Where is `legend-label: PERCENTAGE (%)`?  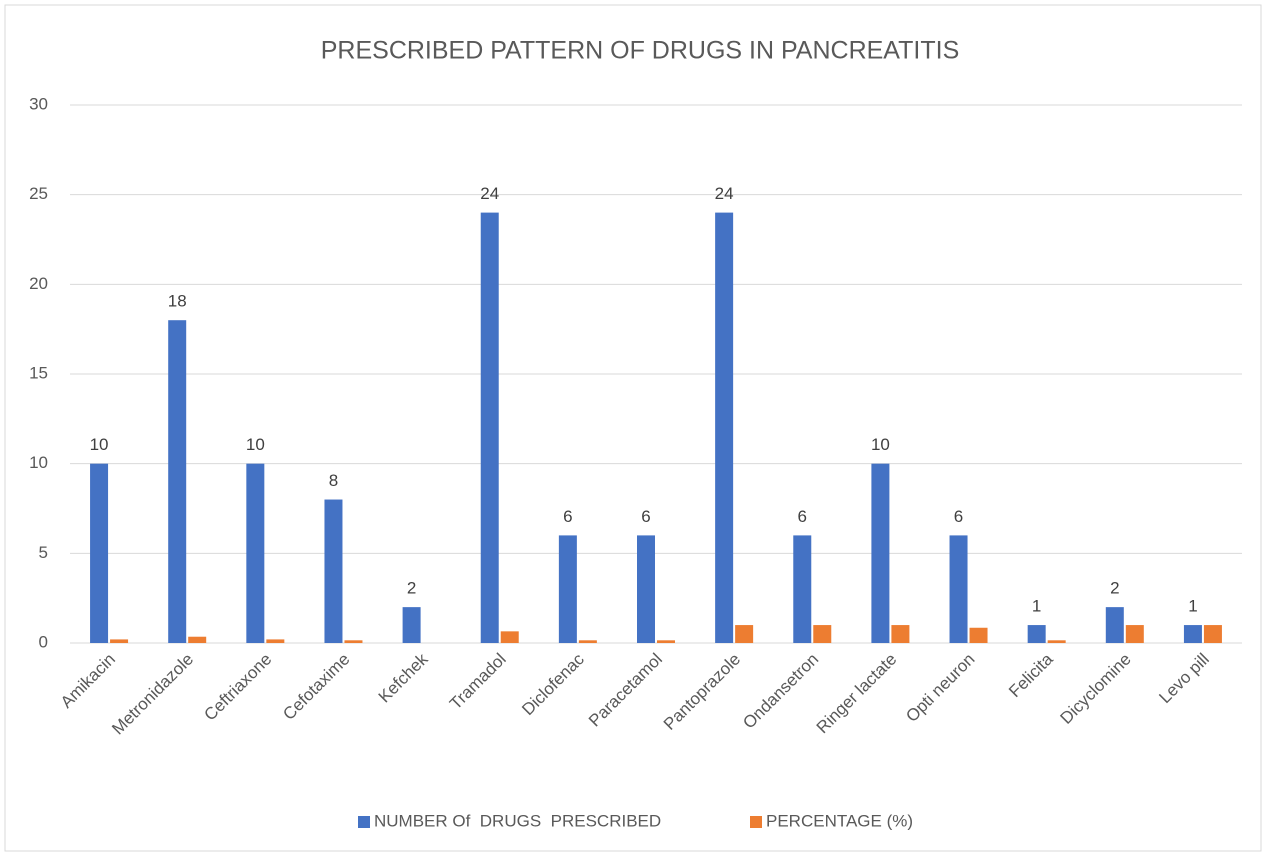 legend-label: PERCENTAGE (%) is located at coordinates (839, 820).